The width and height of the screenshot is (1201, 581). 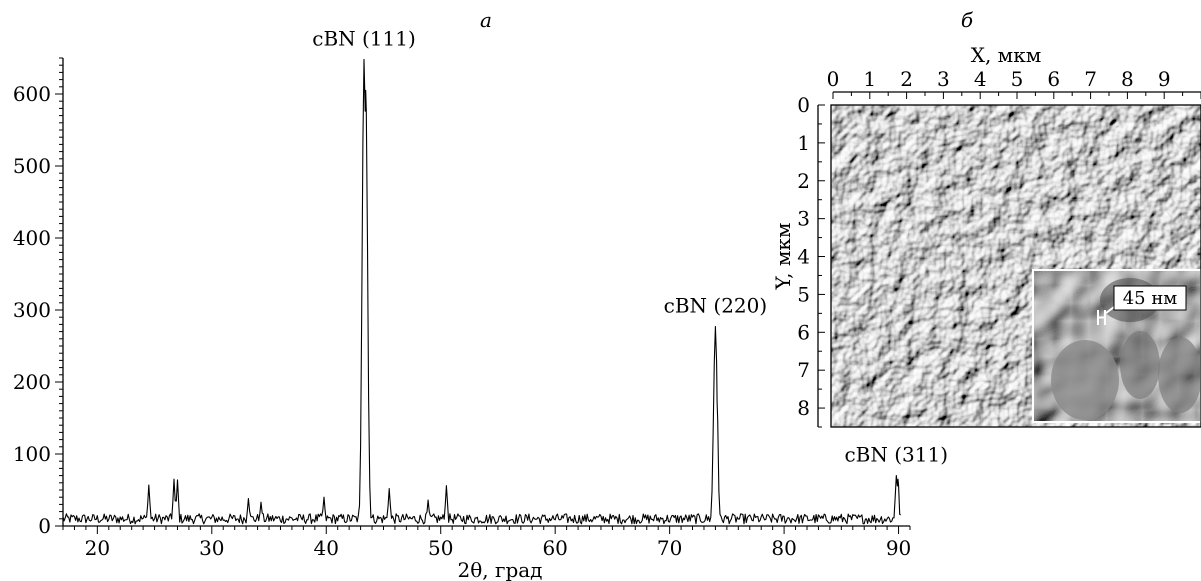 What do you see at coordinates (211, 548) in the screenshot?
I see `x-tick-label: 30` at bounding box center [211, 548].